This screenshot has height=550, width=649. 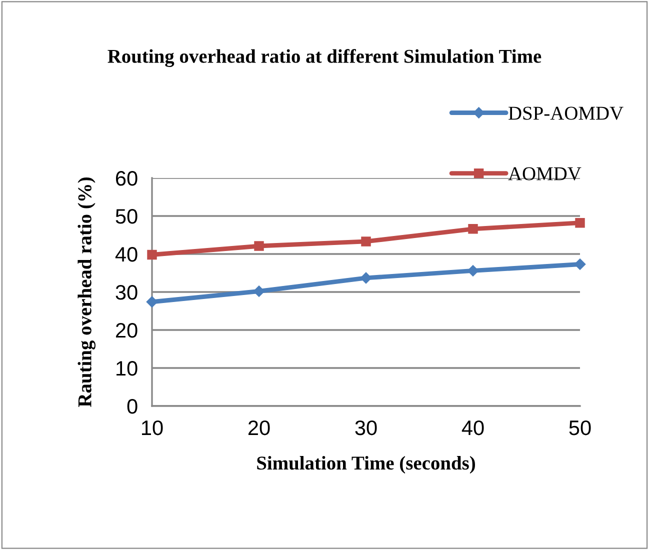 I want to click on x-tick-label: 20, so click(x=259, y=428).